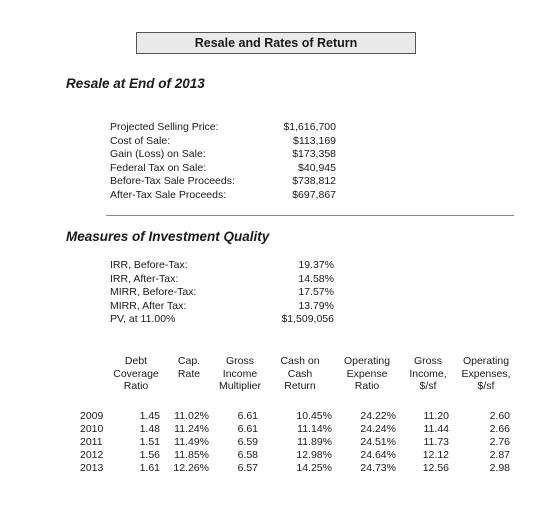 The image size is (551, 507). What do you see at coordinates (378, 429) in the screenshot?
I see `cell-operating-expense-ratio: 24.24%` at bounding box center [378, 429].